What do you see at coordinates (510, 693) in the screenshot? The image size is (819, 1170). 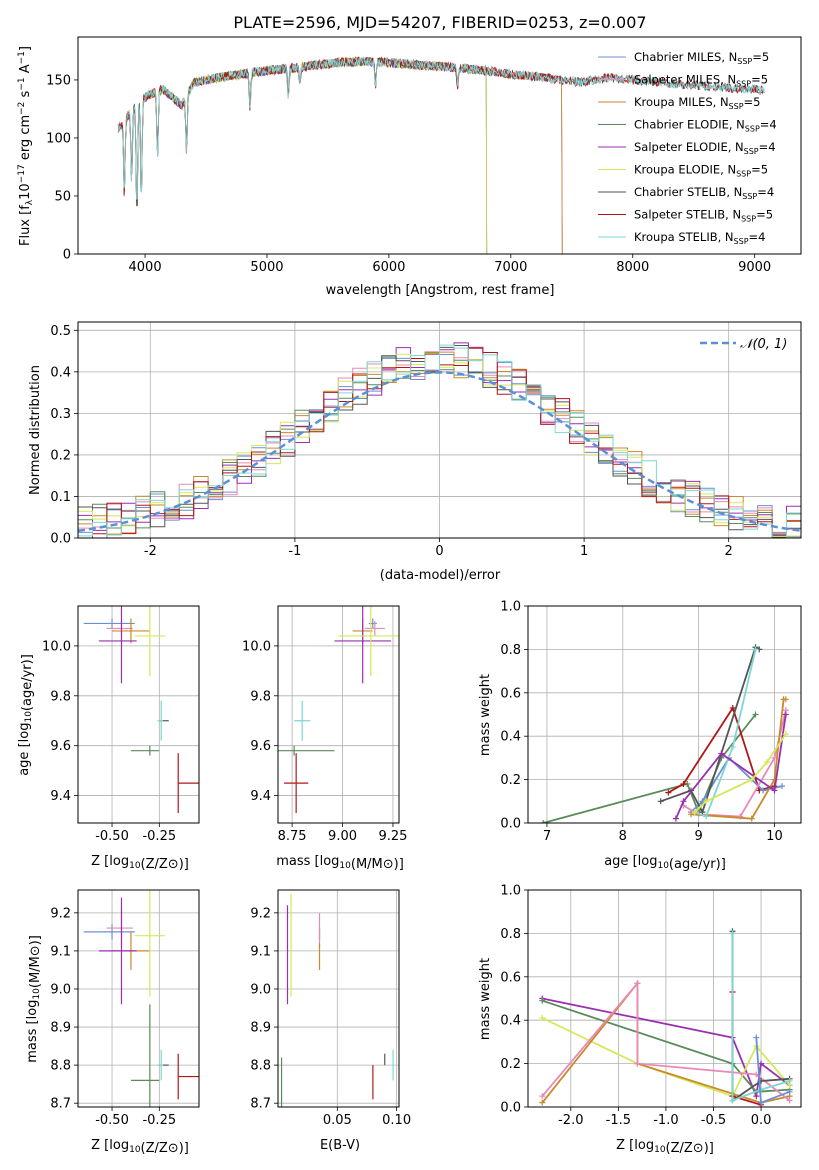 I see `y-tick-label: 0.6` at bounding box center [510, 693].